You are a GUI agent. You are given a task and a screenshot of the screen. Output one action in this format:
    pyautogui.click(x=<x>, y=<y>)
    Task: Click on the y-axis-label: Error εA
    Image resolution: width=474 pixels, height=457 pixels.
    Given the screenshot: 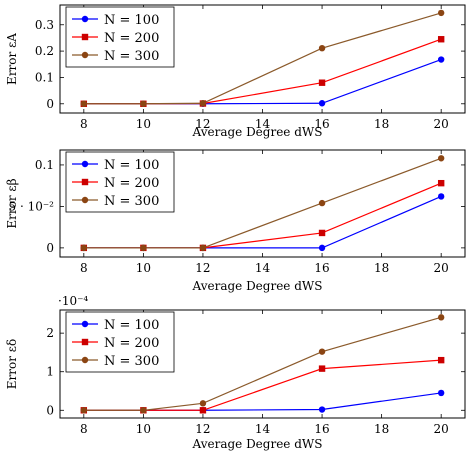 What is the action you would take?
    pyautogui.click(x=12, y=59)
    